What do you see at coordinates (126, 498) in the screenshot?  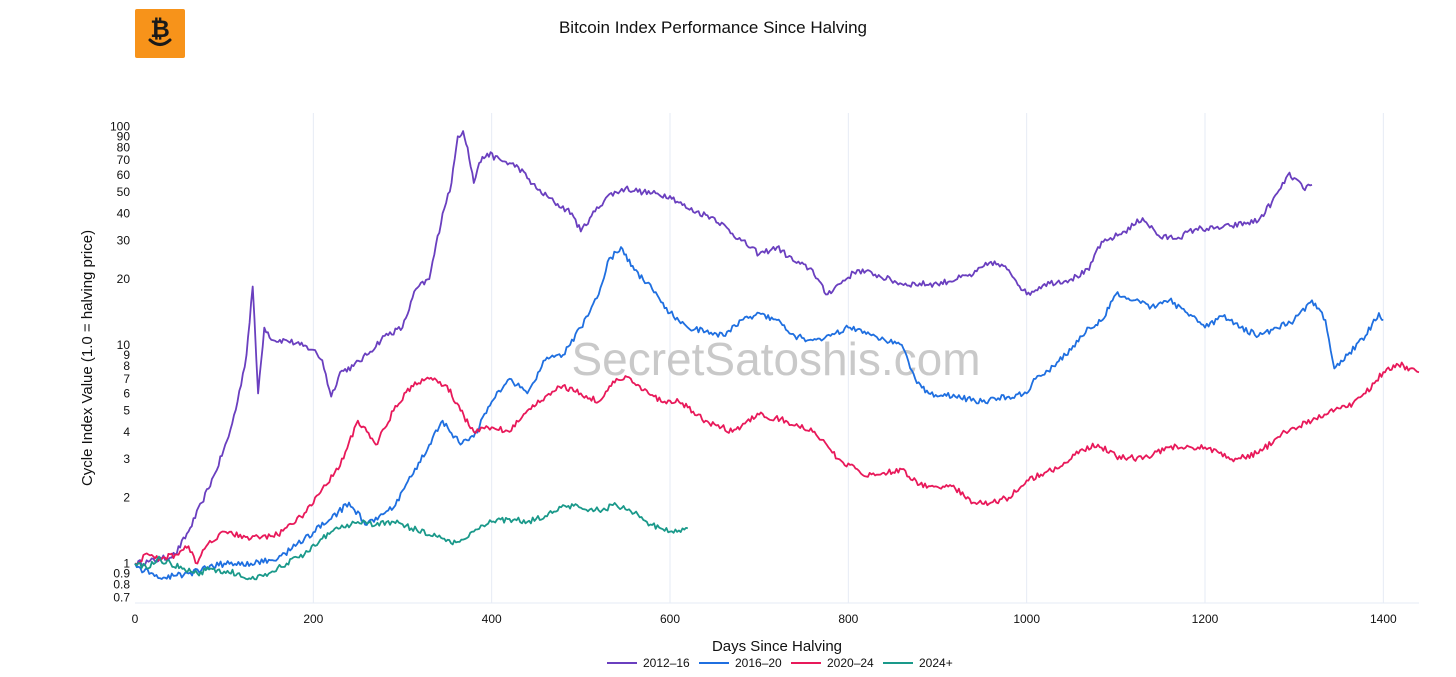 I see `y-tick-label: 2` at bounding box center [126, 498].